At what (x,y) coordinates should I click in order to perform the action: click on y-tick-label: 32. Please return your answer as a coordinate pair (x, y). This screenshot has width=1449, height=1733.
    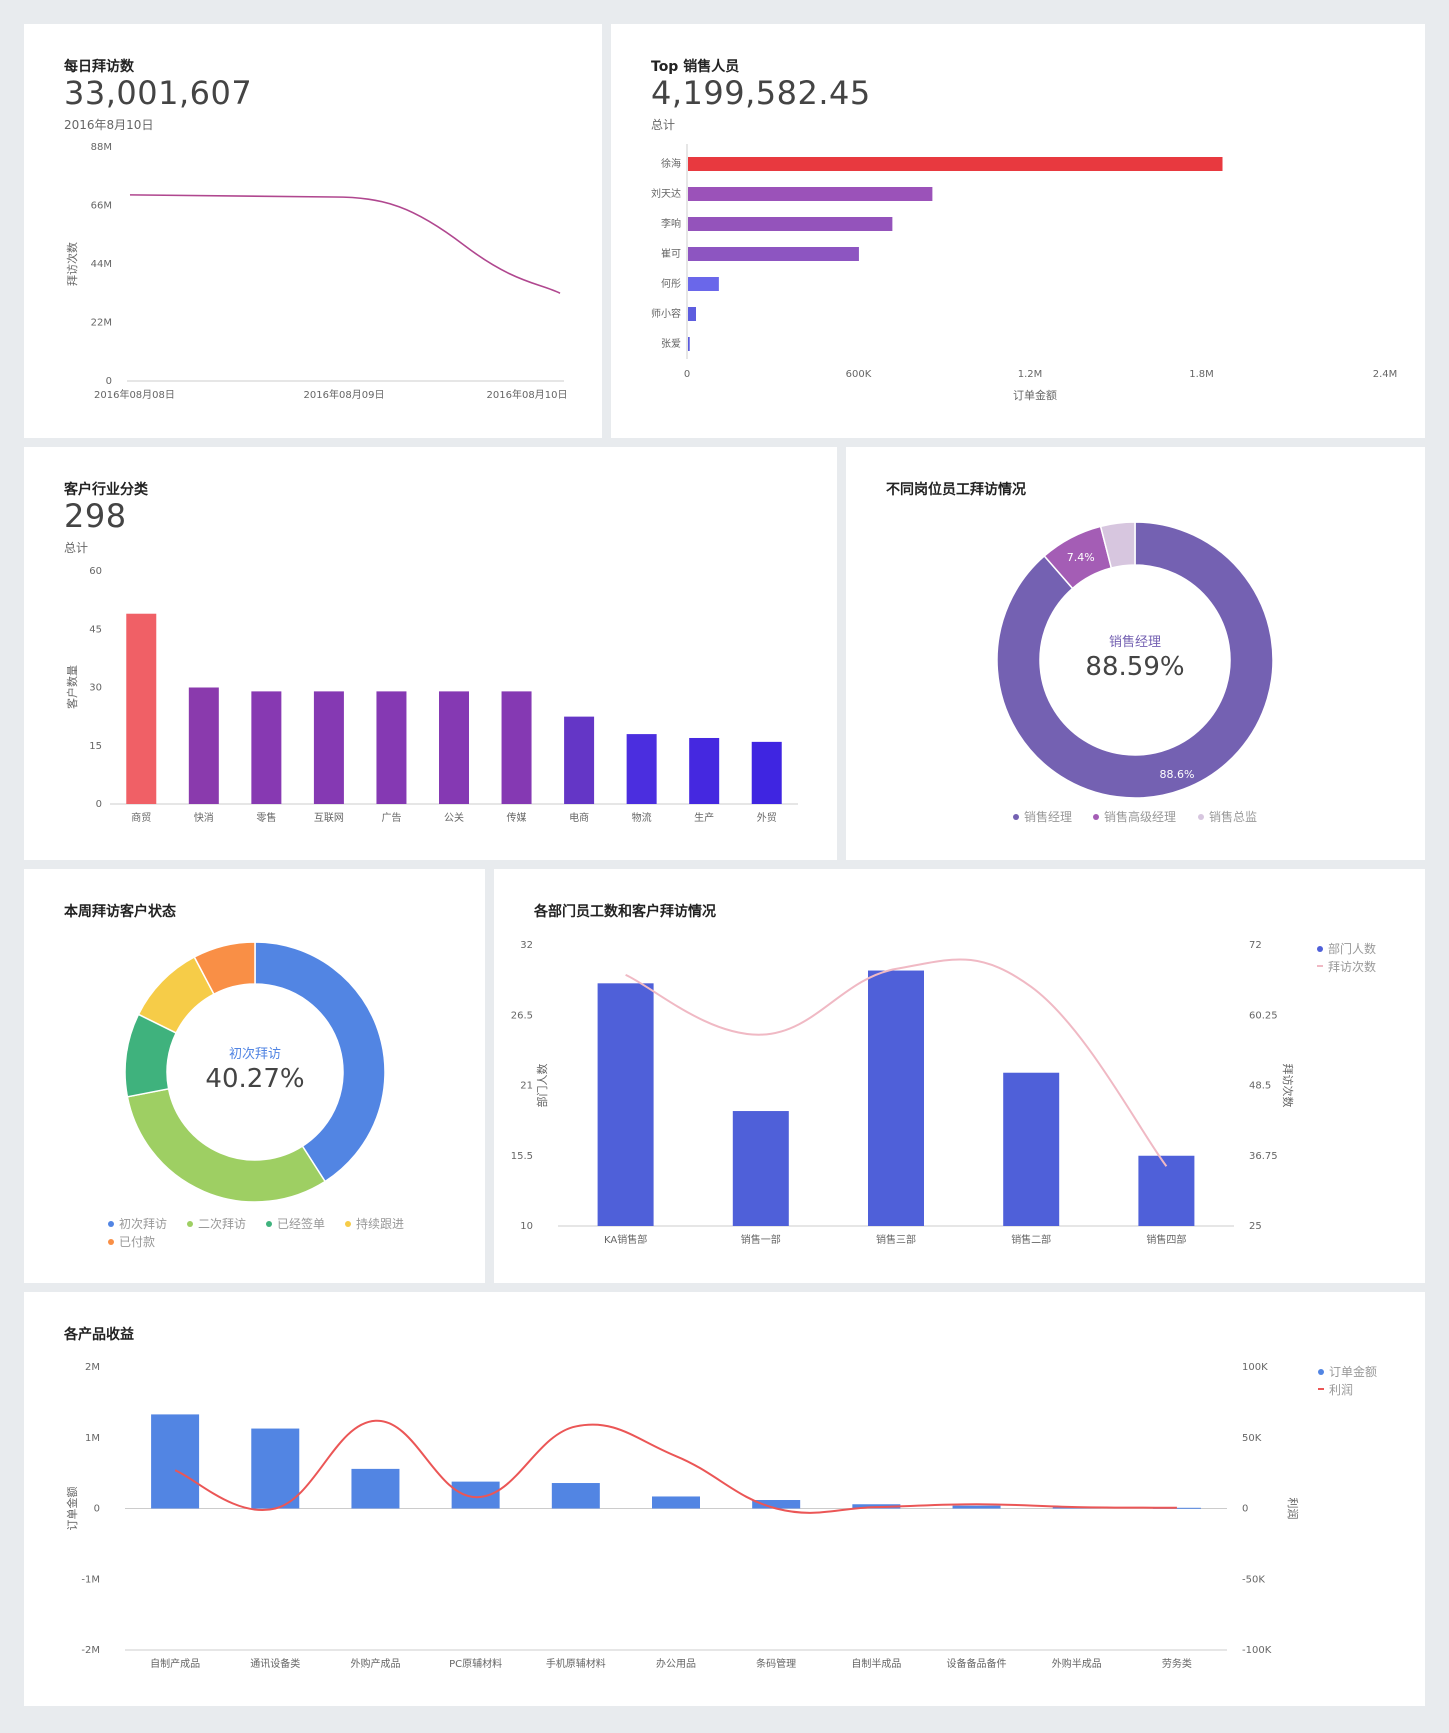
    Looking at the image, I should click on (526, 945).